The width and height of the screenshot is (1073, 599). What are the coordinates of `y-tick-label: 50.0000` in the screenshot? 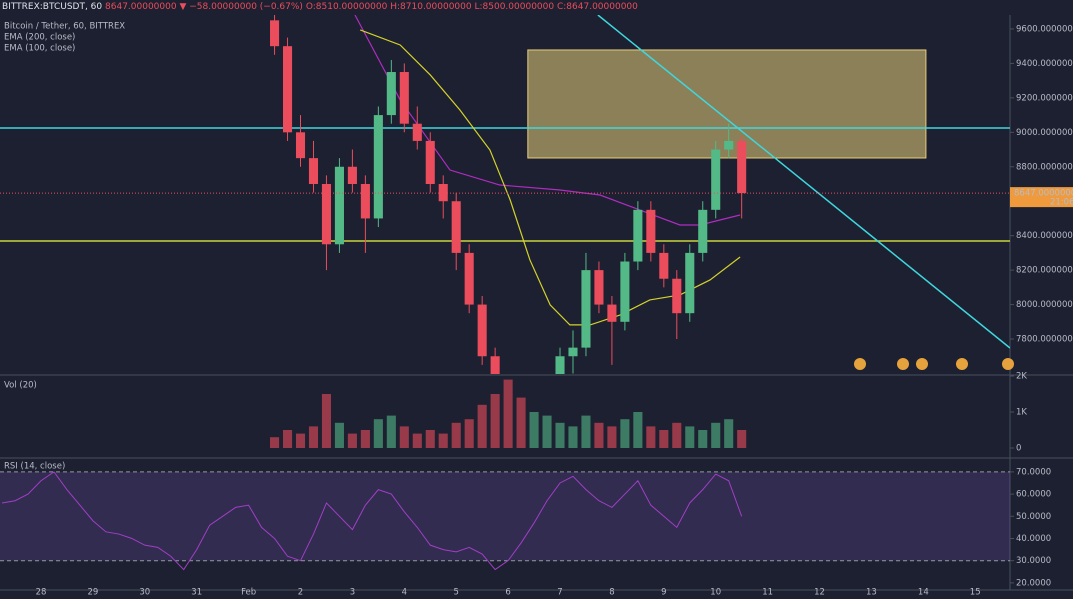 It's located at (1033, 517).